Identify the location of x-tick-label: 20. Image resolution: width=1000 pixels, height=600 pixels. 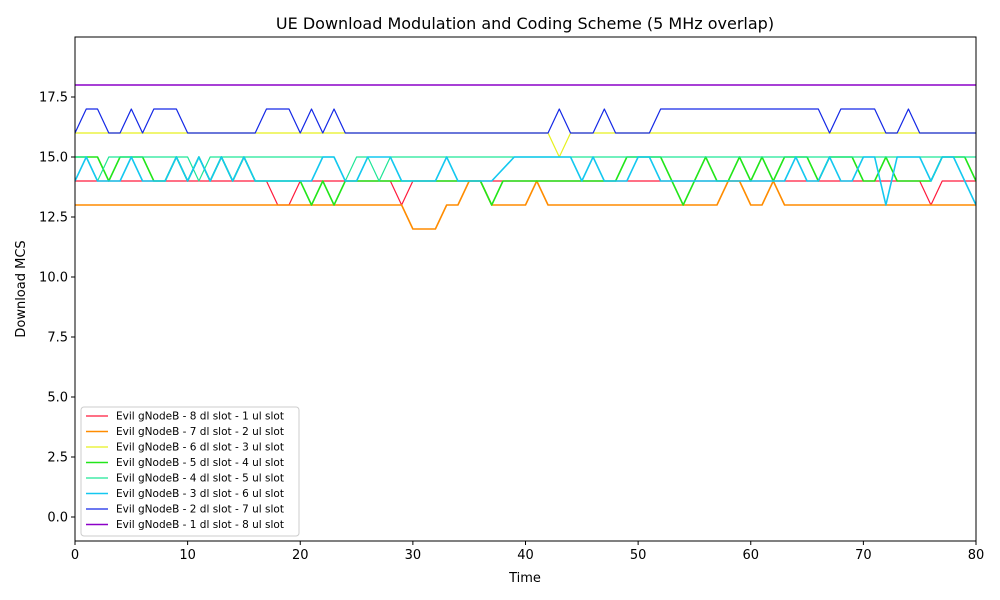
(300, 555).